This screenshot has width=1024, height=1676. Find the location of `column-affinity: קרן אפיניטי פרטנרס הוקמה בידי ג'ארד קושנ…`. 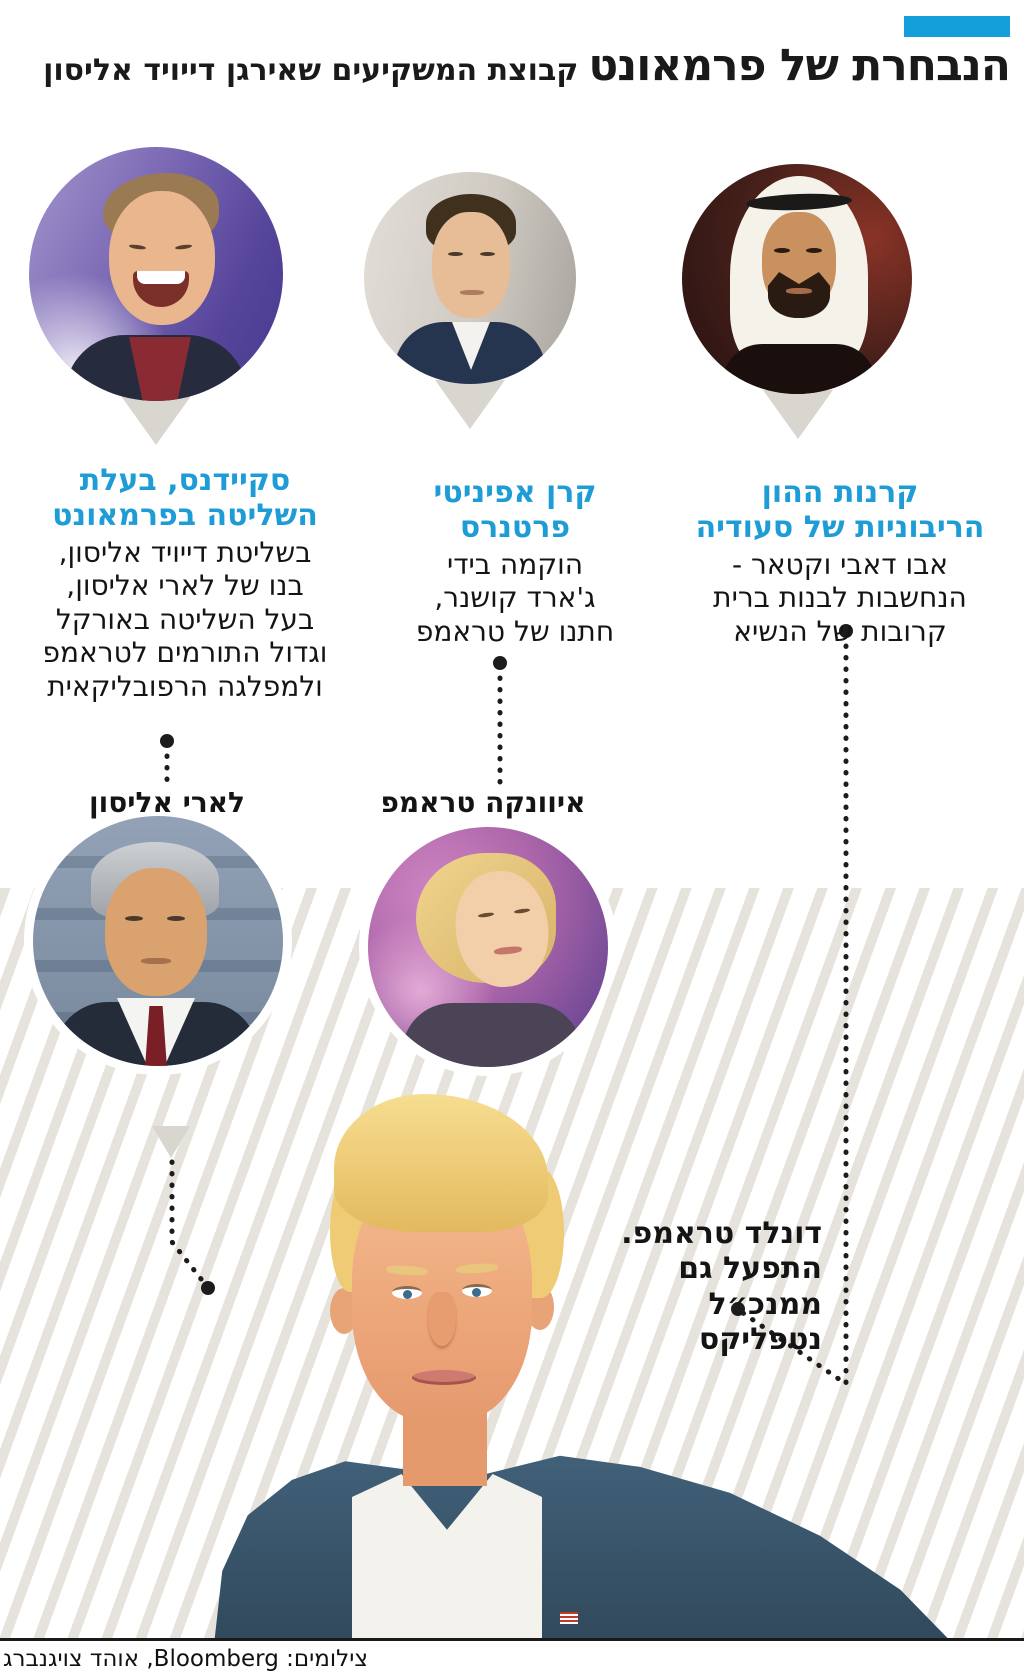

column-affinity: קרן אפיניטי פרטנרס הוקמה בידי ג'ארד קושנ… is located at coordinates (515, 561).